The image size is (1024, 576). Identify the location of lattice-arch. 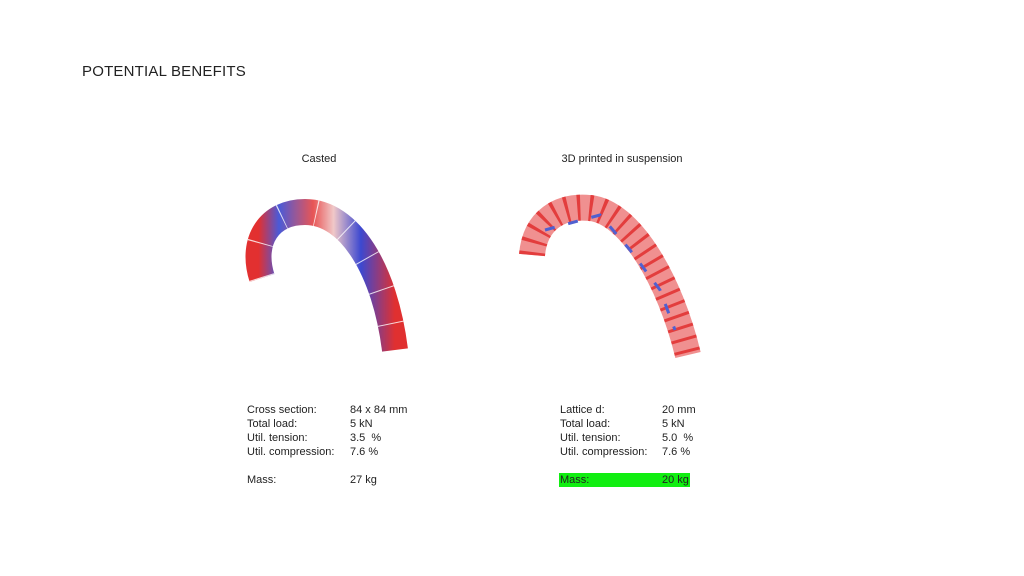
(610, 276).